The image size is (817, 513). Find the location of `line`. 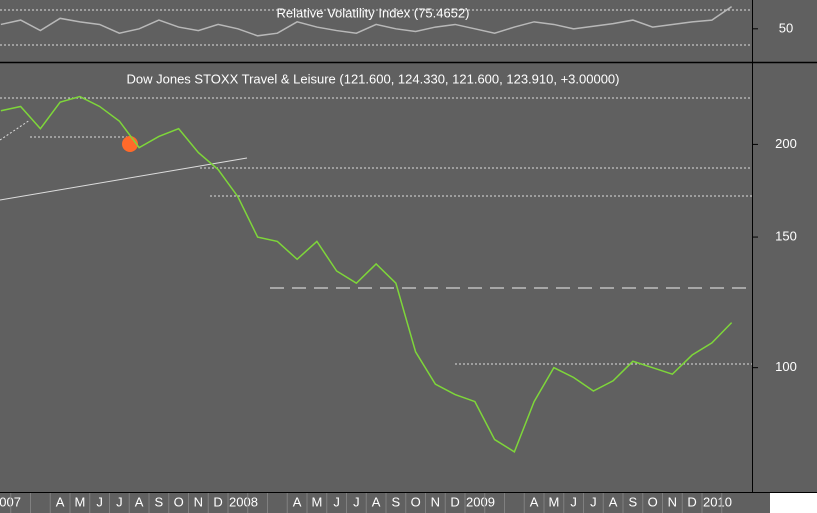

line is located at coordinates (366, 21).